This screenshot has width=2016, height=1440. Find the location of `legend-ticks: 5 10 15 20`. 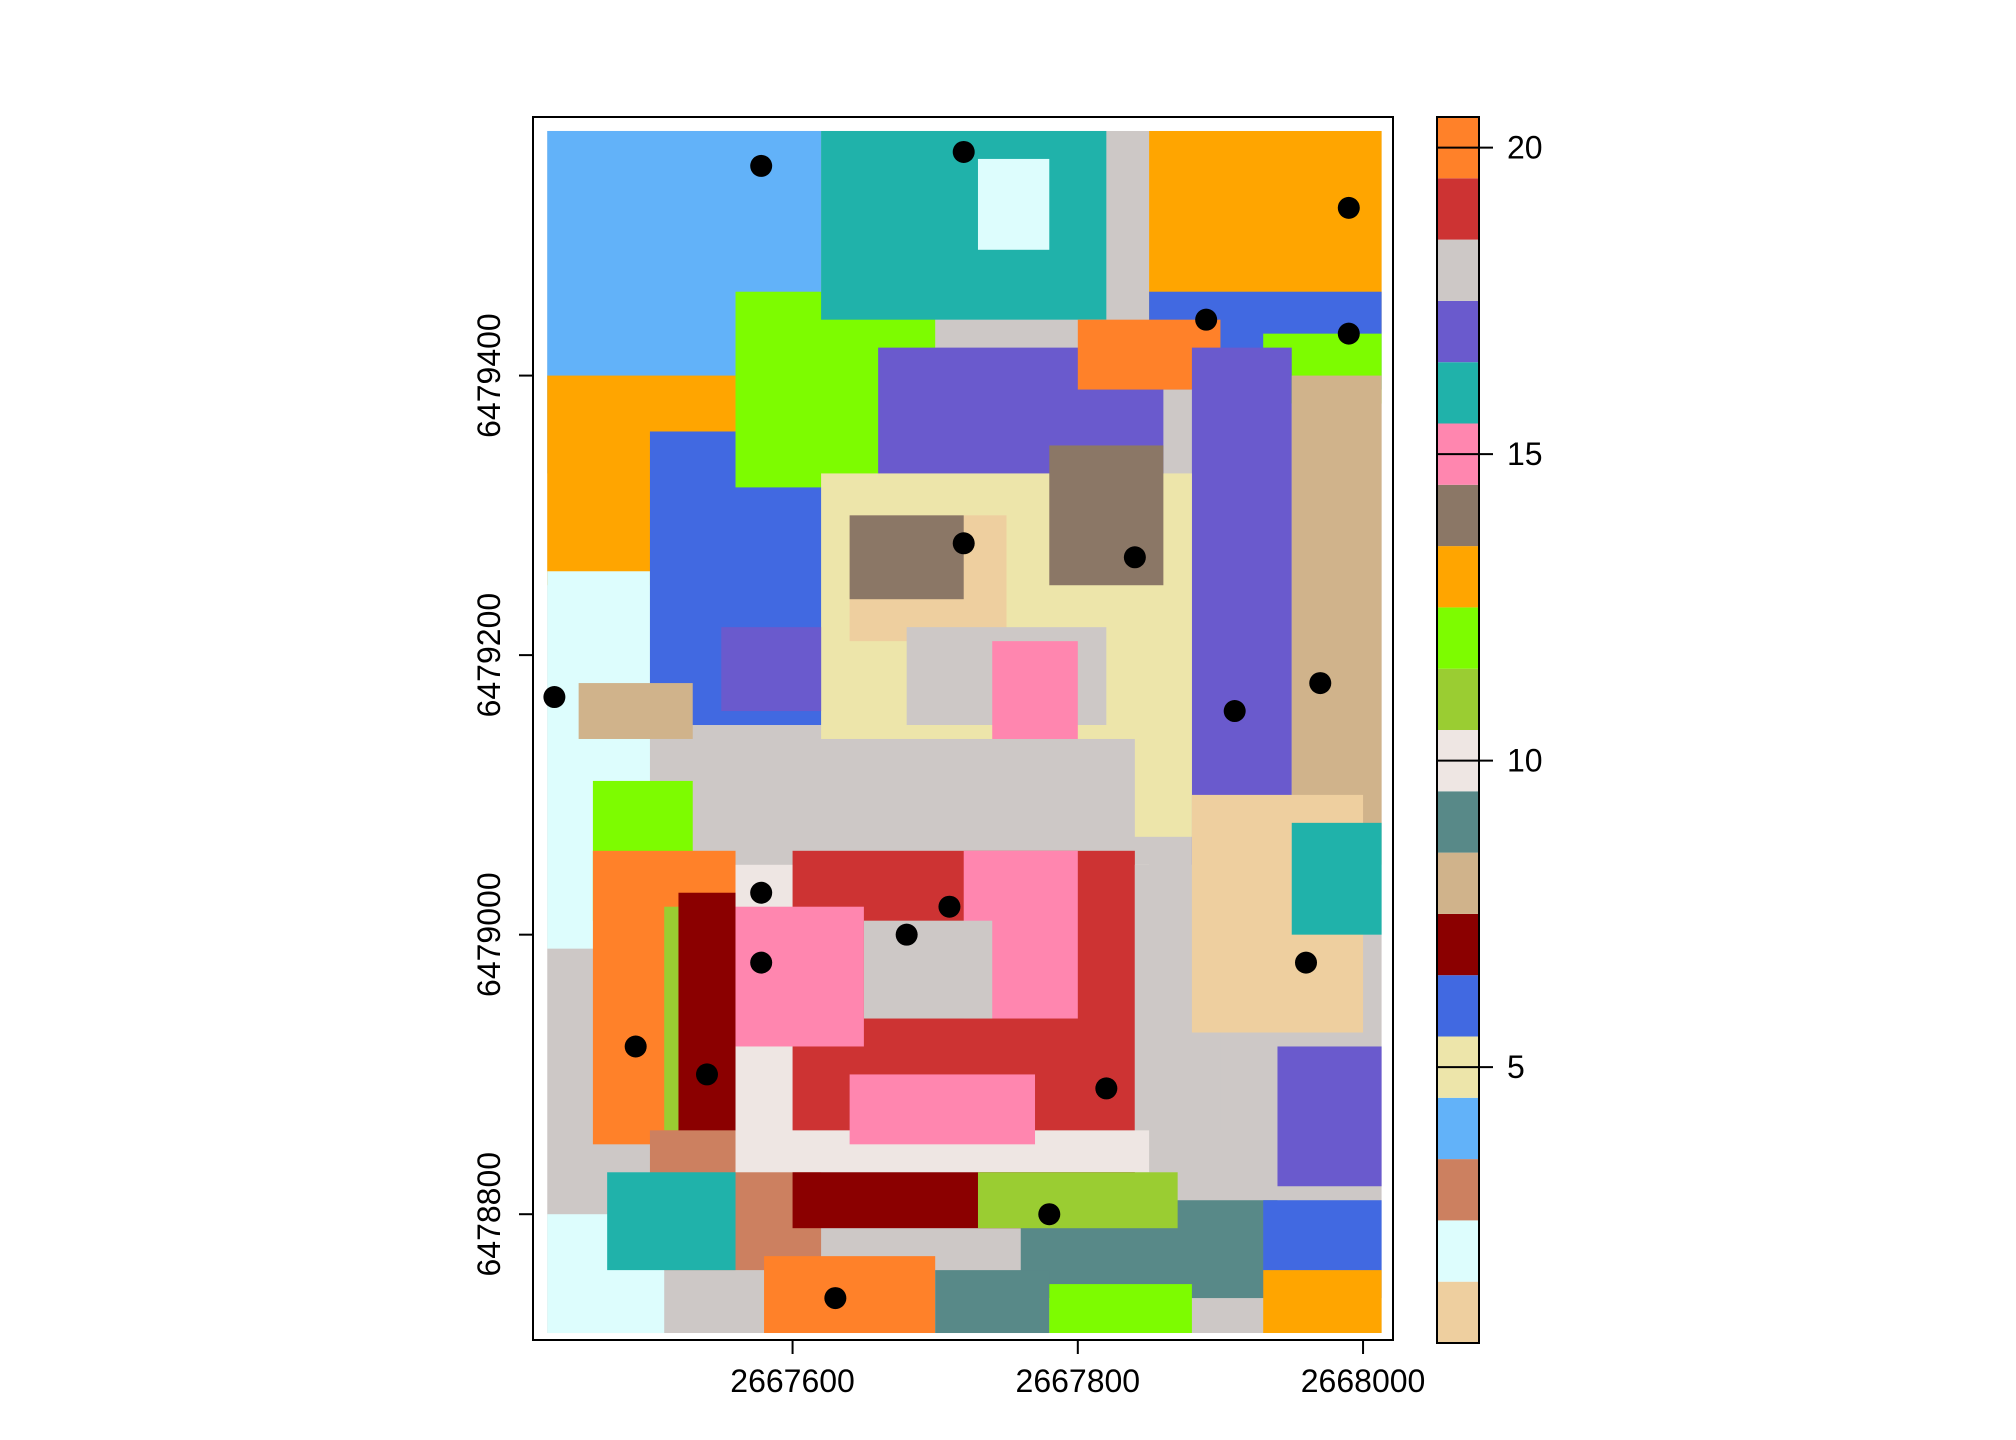

legend-ticks: 5 10 15 20 is located at coordinates (1490, 607).